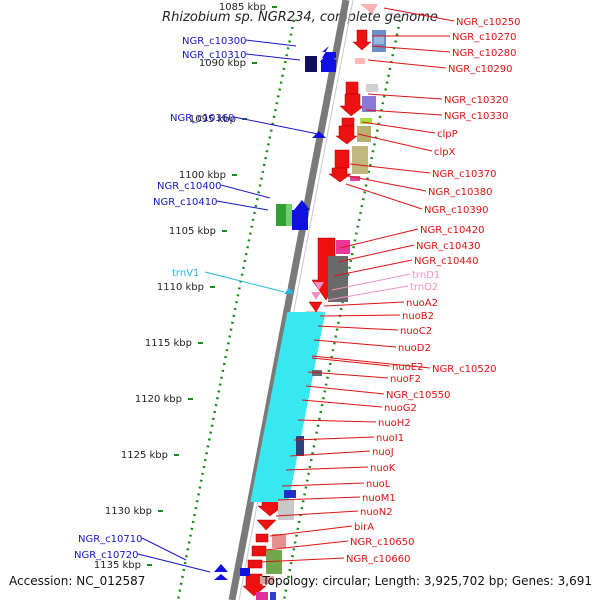 The width and height of the screenshot is (600, 600). What do you see at coordinates (407, 367) in the screenshot?
I see `gene-label-right: nuoE2` at bounding box center [407, 367].